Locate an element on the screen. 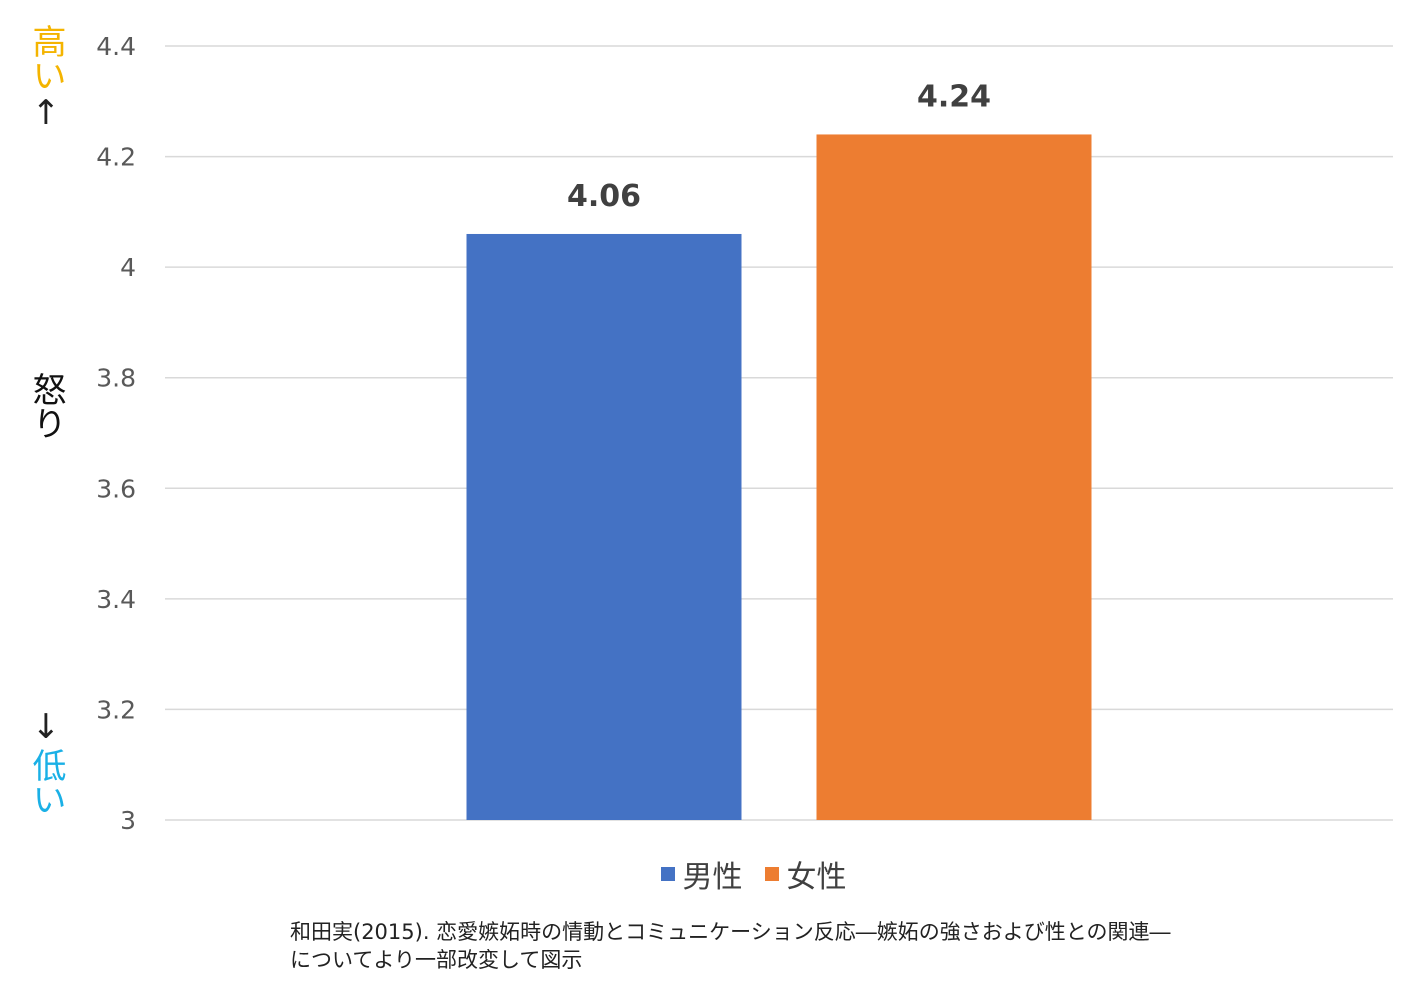 The width and height of the screenshot is (1417, 987). y-axis-title: 怒り is located at coordinates (46, 406).